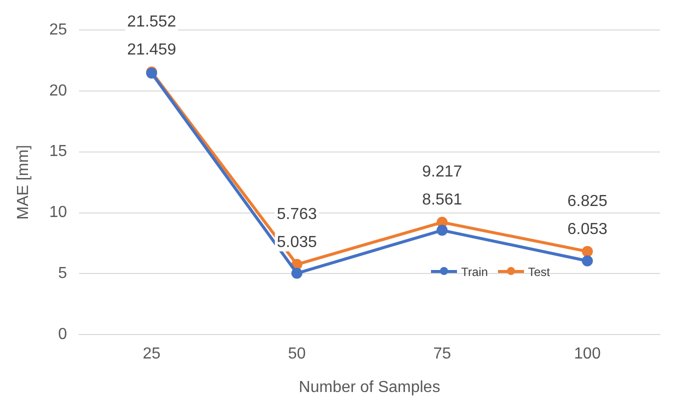  I want to click on data-label: 5.035, so click(296, 242).